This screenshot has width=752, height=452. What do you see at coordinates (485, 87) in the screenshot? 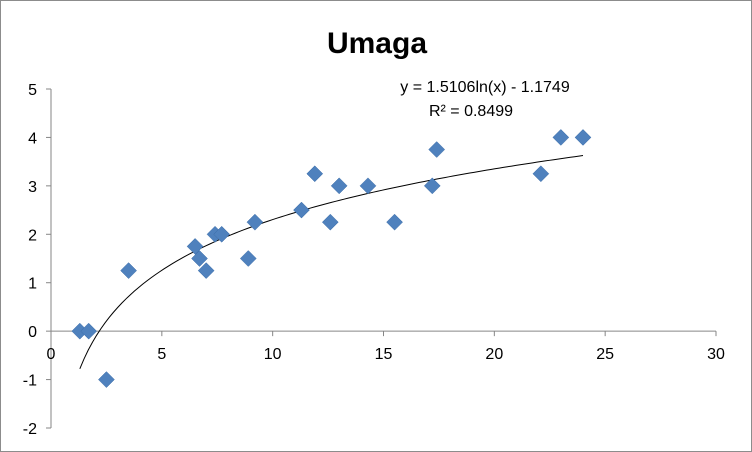
I see `trendline-equation: y = 1.5106ln(x) - 1.1749` at bounding box center [485, 87].